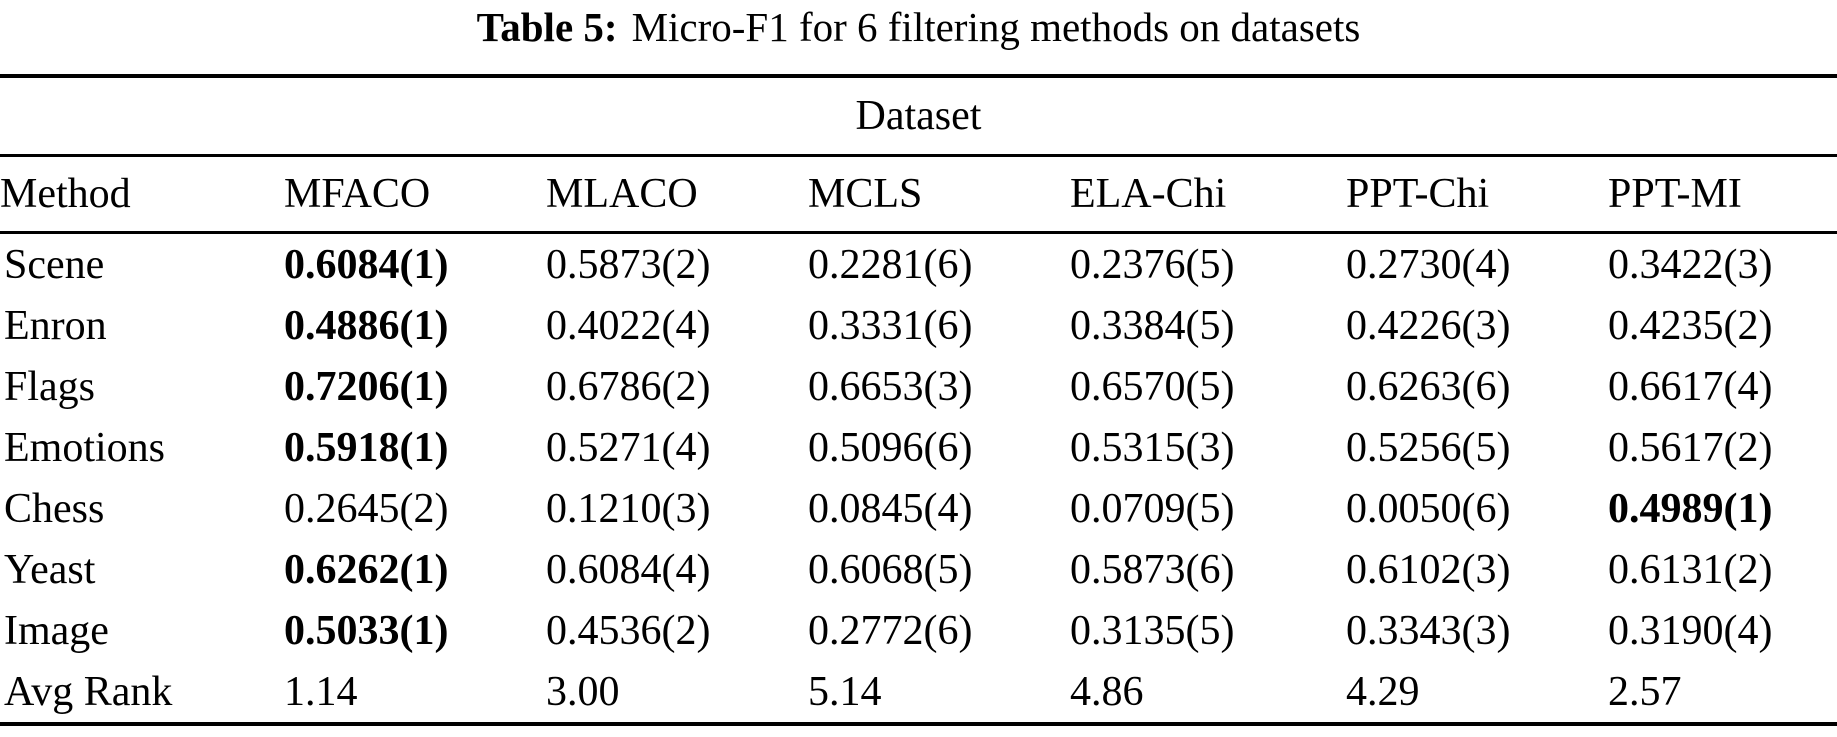 The height and width of the screenshot is (737, 1837). What do you see at coordinates (1428, 325) in the screenshot?
I see `cell: 0.4226(3)` at bounding box center [1428, 325].